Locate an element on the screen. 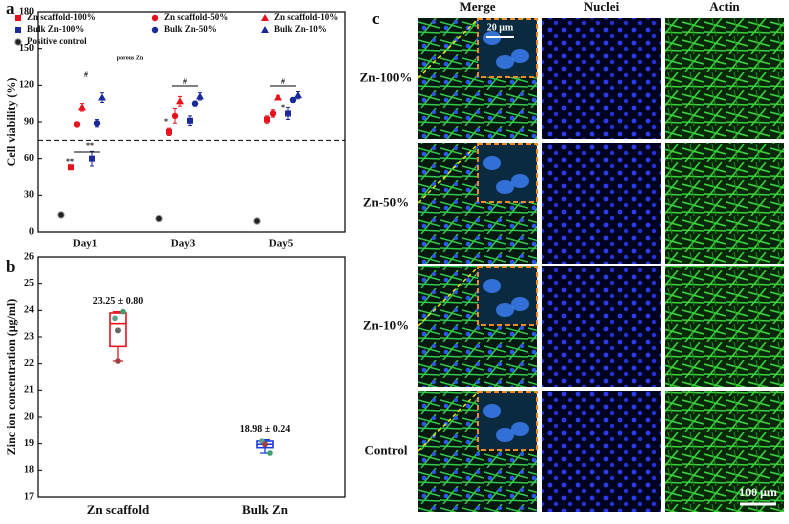 This screenshot has height=524, width=789. box is located at coordinates (118, 330).